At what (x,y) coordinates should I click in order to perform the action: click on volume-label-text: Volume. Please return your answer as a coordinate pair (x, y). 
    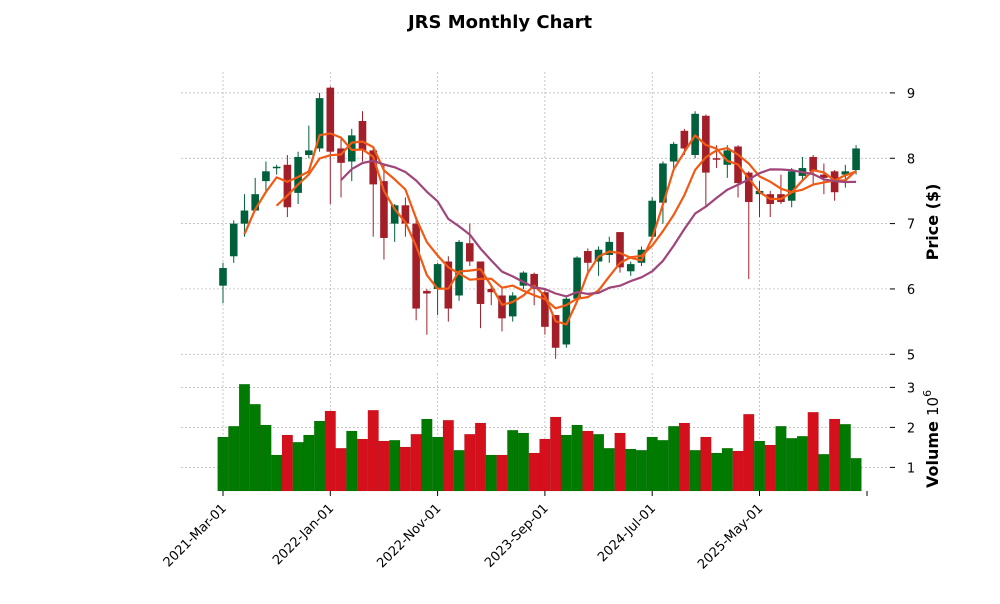
    Looking at the image, I should click on (932, 454).